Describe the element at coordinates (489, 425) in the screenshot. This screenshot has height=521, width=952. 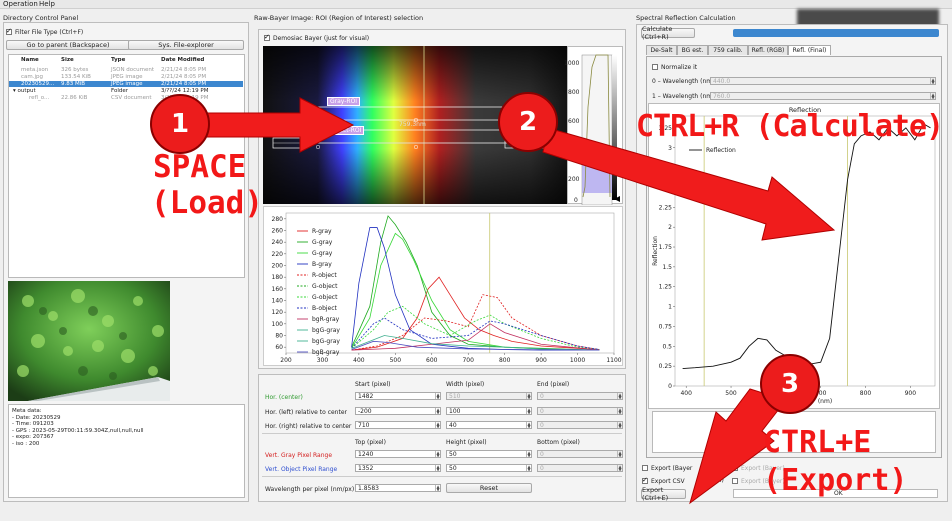
I see `hor-right-width-input: 40 ▲ ▼` at that location.